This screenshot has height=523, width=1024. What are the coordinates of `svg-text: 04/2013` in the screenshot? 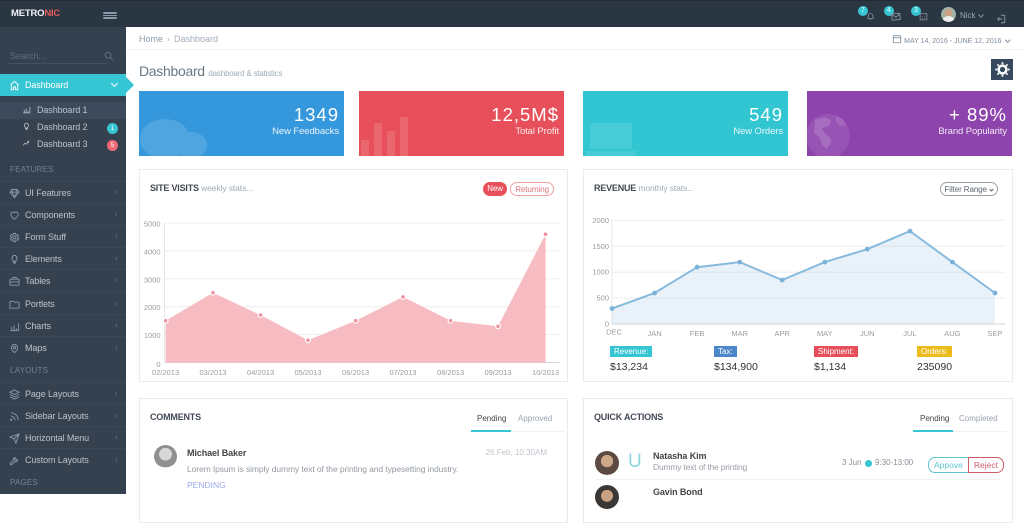 It's located at (260, 372).